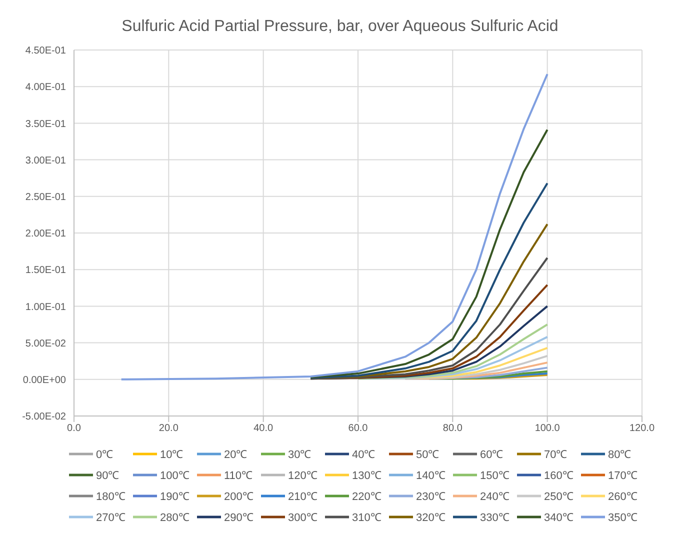 Image resolution: width=680 pixels, height=539 pixels. What do you see at coordinates (108, 475) in the screenshot?
I see `legend-label: 90℃` at bounding box center [108, 475].